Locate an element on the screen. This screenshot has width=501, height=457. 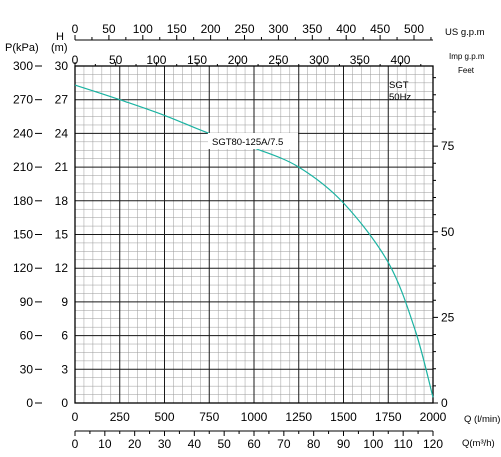
tick-label-h: 0 is located at coordinates (64, 403).